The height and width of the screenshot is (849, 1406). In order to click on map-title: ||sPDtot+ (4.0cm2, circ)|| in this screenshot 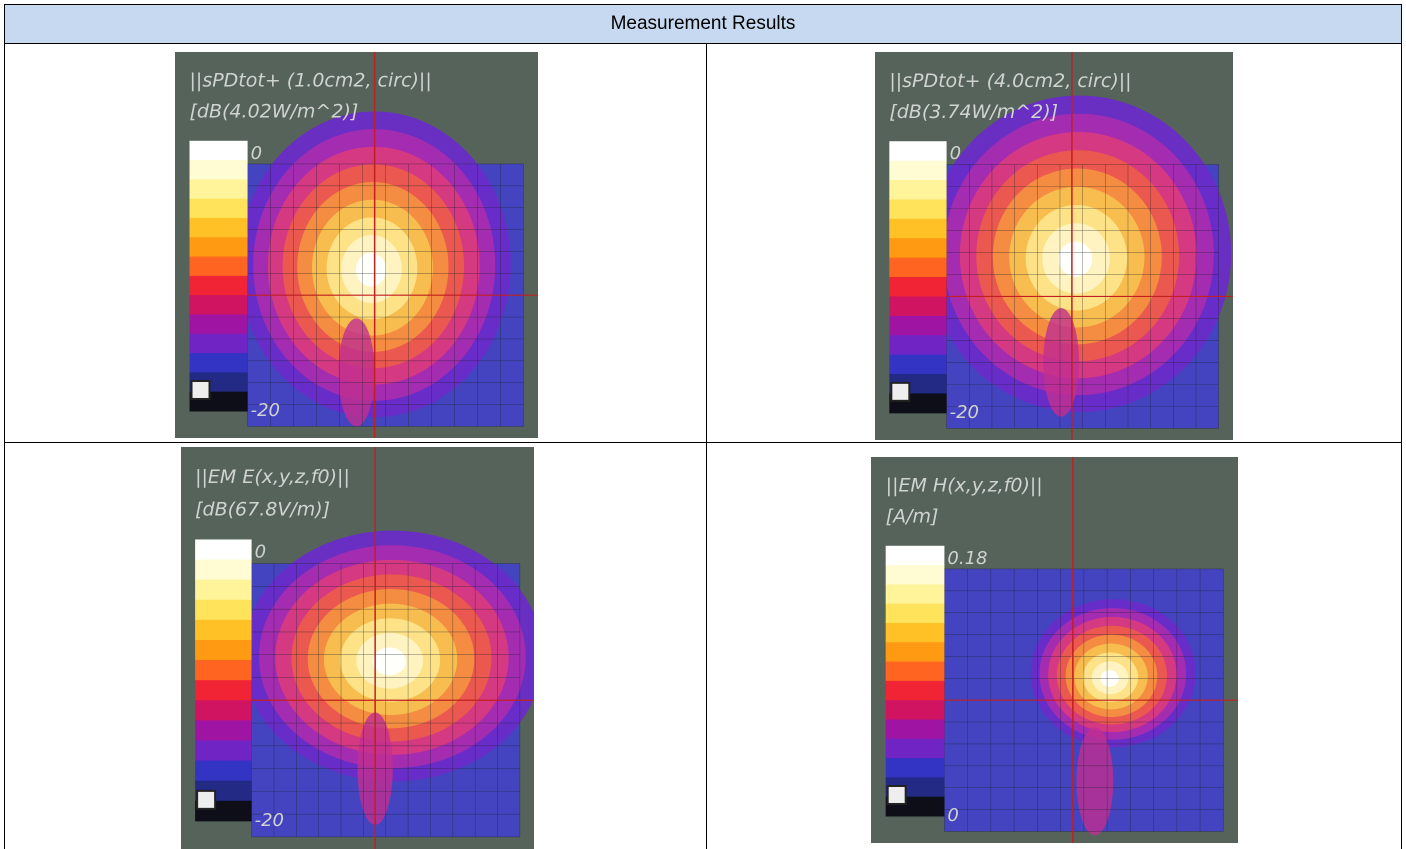, I will do `click(1010, 81)`.